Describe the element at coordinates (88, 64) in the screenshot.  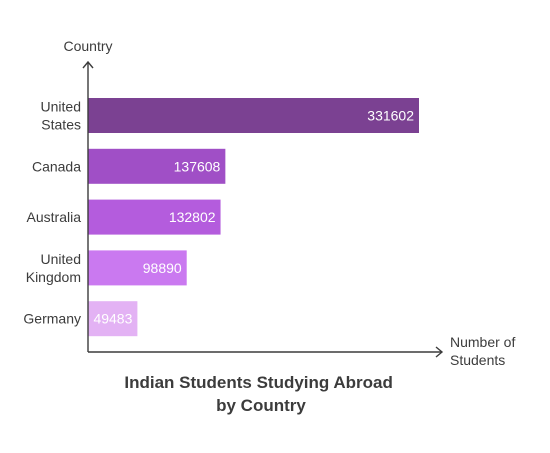
I see `y-axis-arrow-icon` at that location.